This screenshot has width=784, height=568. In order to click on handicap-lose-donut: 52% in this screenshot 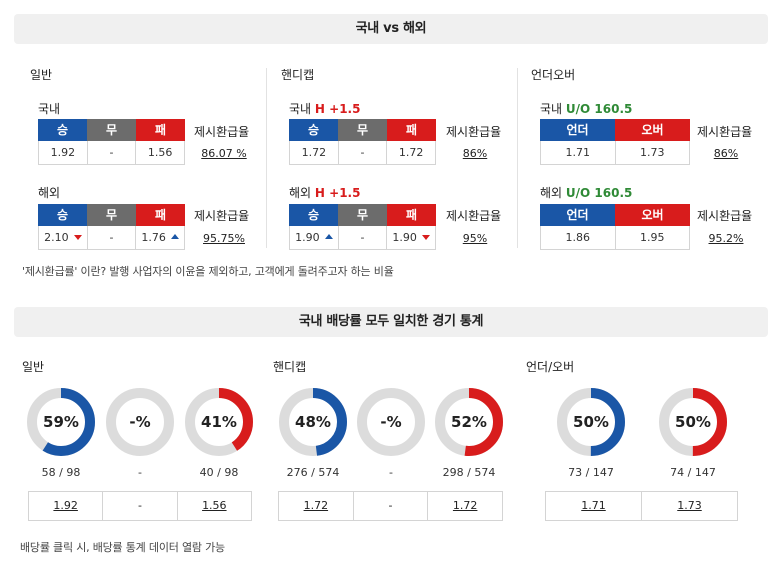, I will do `click(469, 422)`.